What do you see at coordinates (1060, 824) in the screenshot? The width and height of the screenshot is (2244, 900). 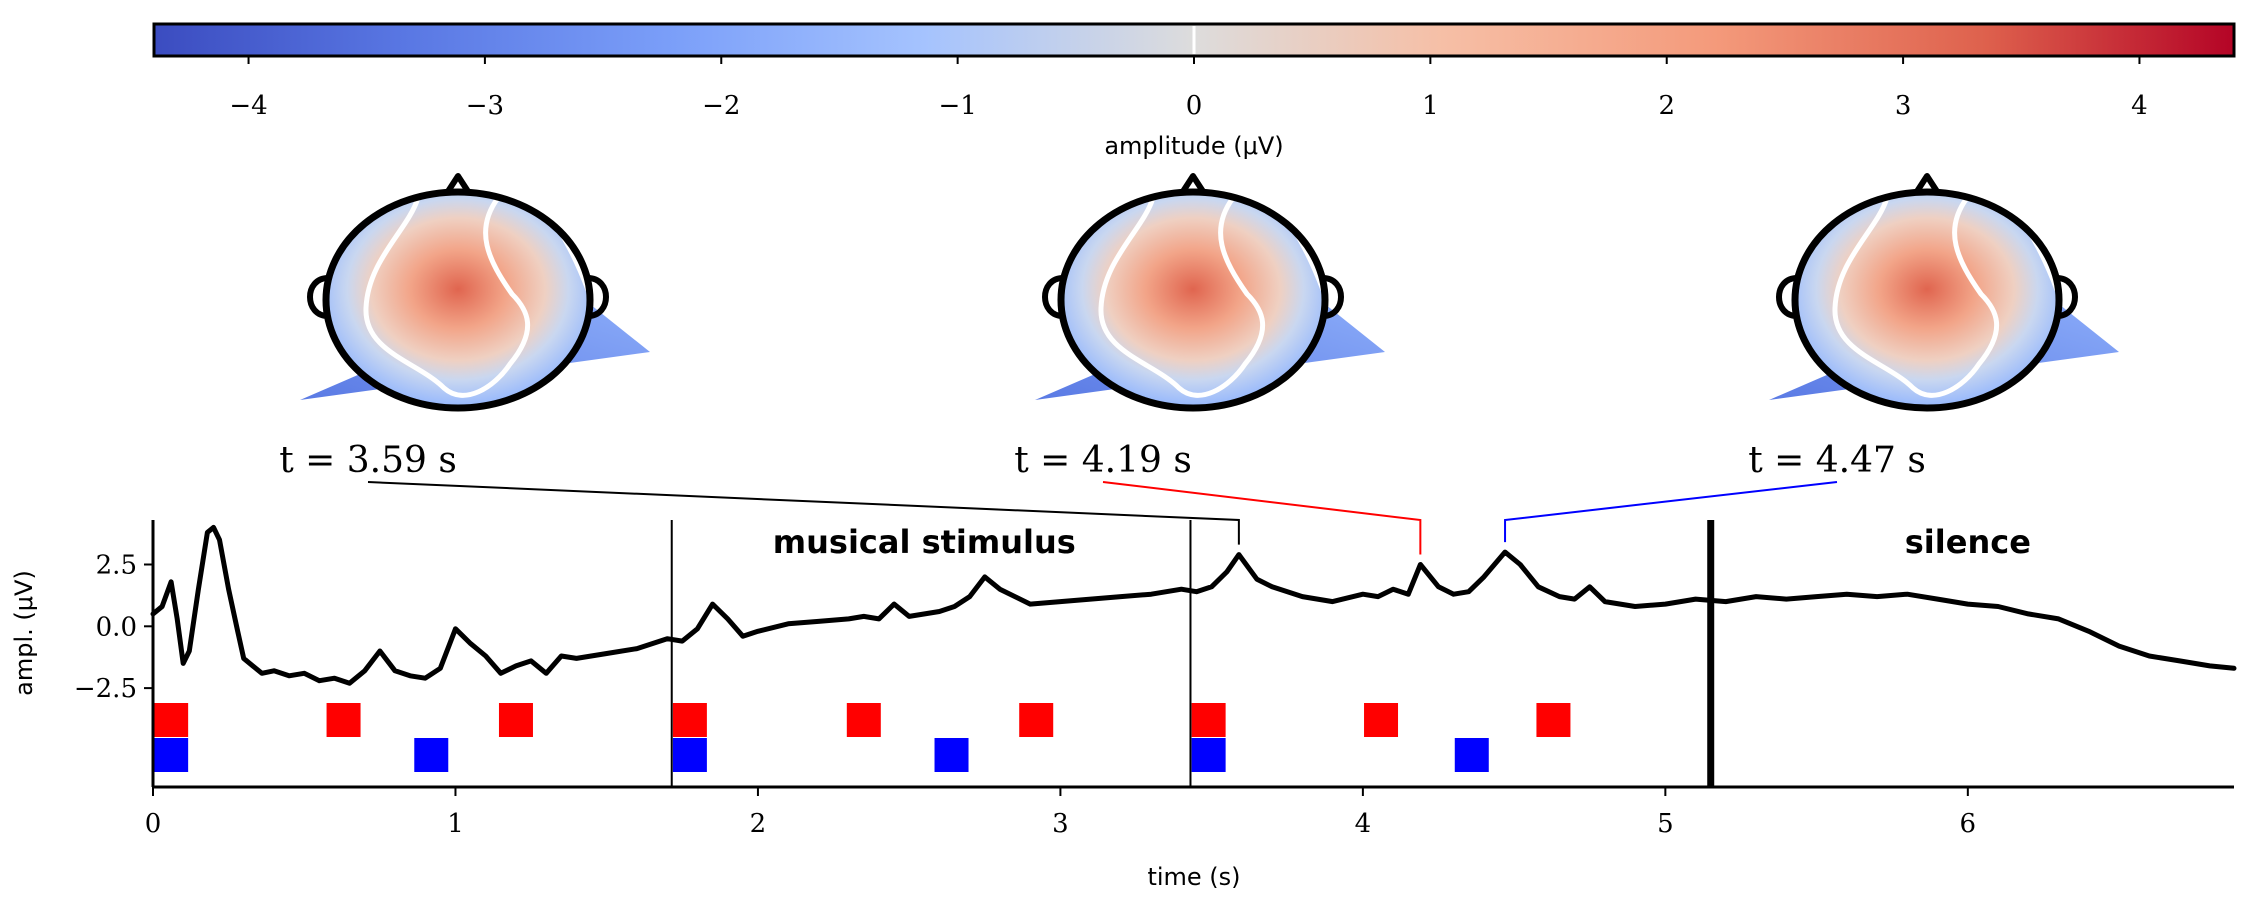 I see `x-tick-label: 3` at bounding box center [1060, 824].